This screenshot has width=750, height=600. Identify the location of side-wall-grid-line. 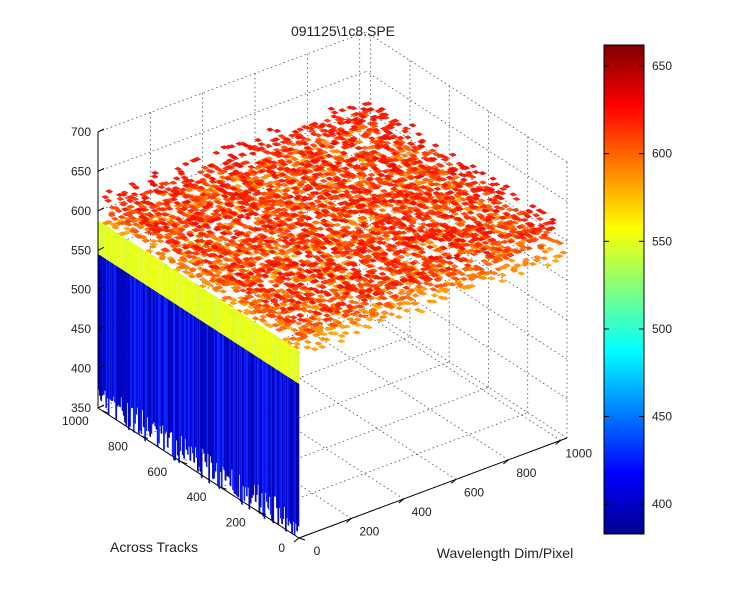
(466, 176).